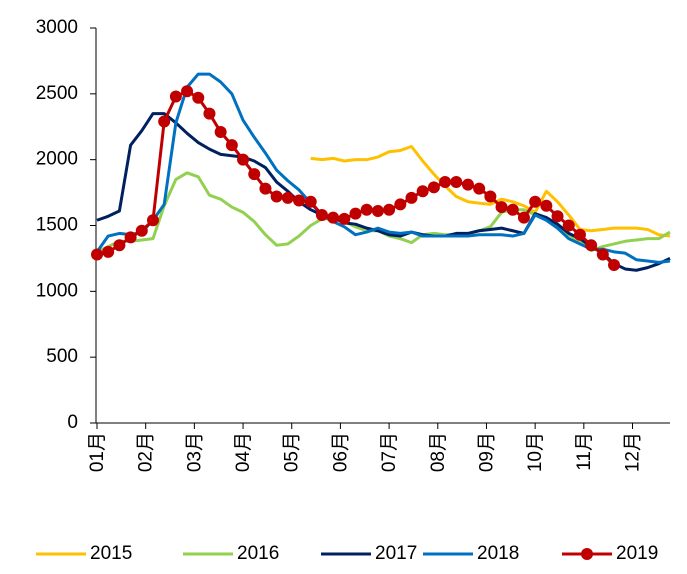 The height and width of the screenshot is (574, 687). Describe the element at coordinates (57, 27) in the screenshot. I see `y-tick-label: 3000` at that location.